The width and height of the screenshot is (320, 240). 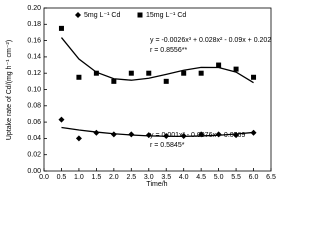 I want to click on legend-label: 15mg L⁻¹ Cd, so click(x=166, y=15).